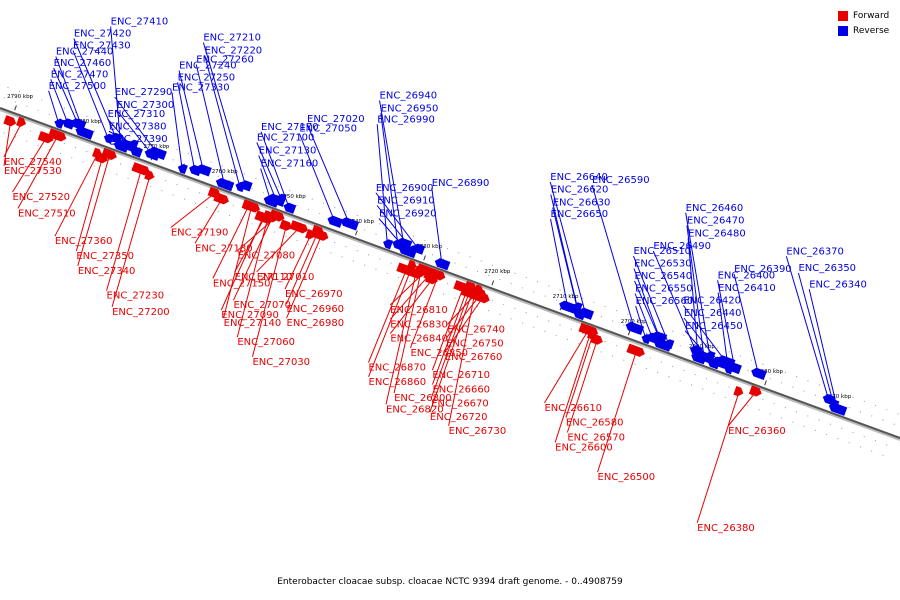  Describe the element at coordinates (33, 171) in the screenshot. I see `gene-label: ENC_27530` at that location.